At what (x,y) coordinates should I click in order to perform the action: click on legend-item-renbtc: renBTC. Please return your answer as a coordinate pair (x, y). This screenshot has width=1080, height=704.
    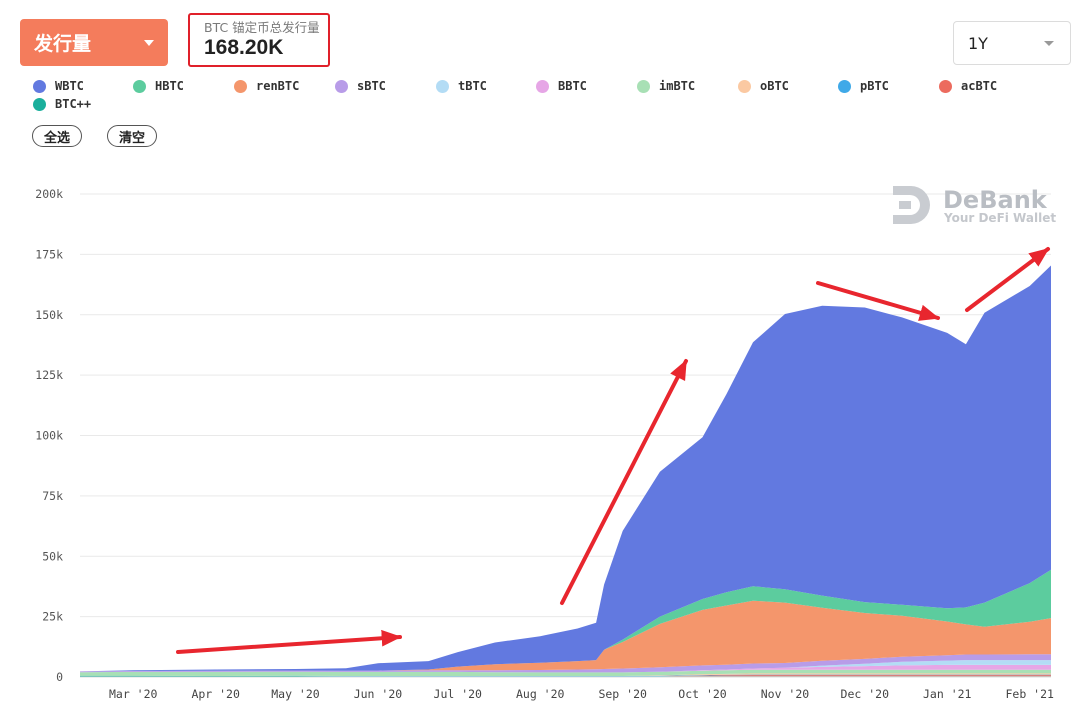
    Looking at the image, I should click on (266, 86).